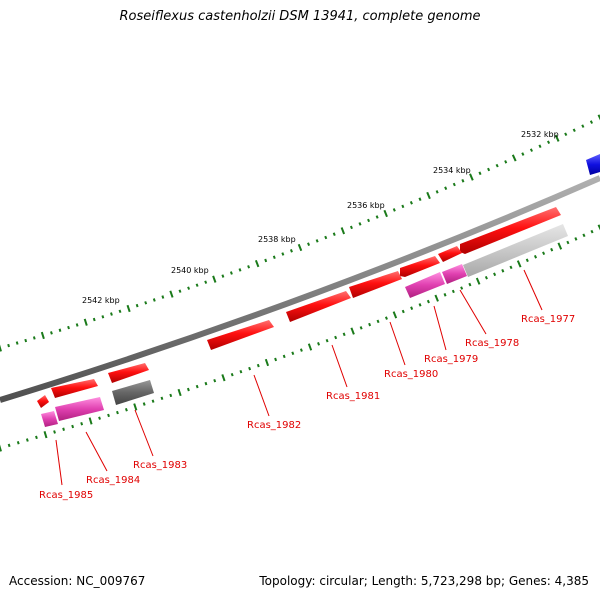  What do you see at coordinates (451, 359) in the screenshot?
I see `gene-label-rcas-1979: Rcas_1979` at bounding box center [451, 359].